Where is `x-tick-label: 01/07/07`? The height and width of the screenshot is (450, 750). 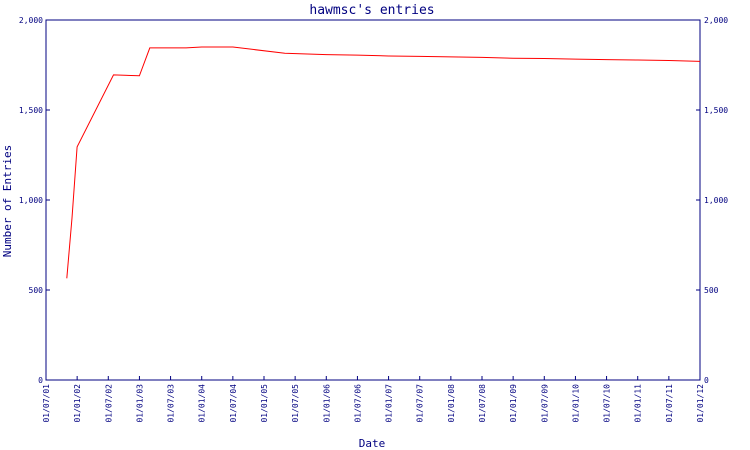
x-tick-label: 01/07/07 is located at coordinates (420, 403).